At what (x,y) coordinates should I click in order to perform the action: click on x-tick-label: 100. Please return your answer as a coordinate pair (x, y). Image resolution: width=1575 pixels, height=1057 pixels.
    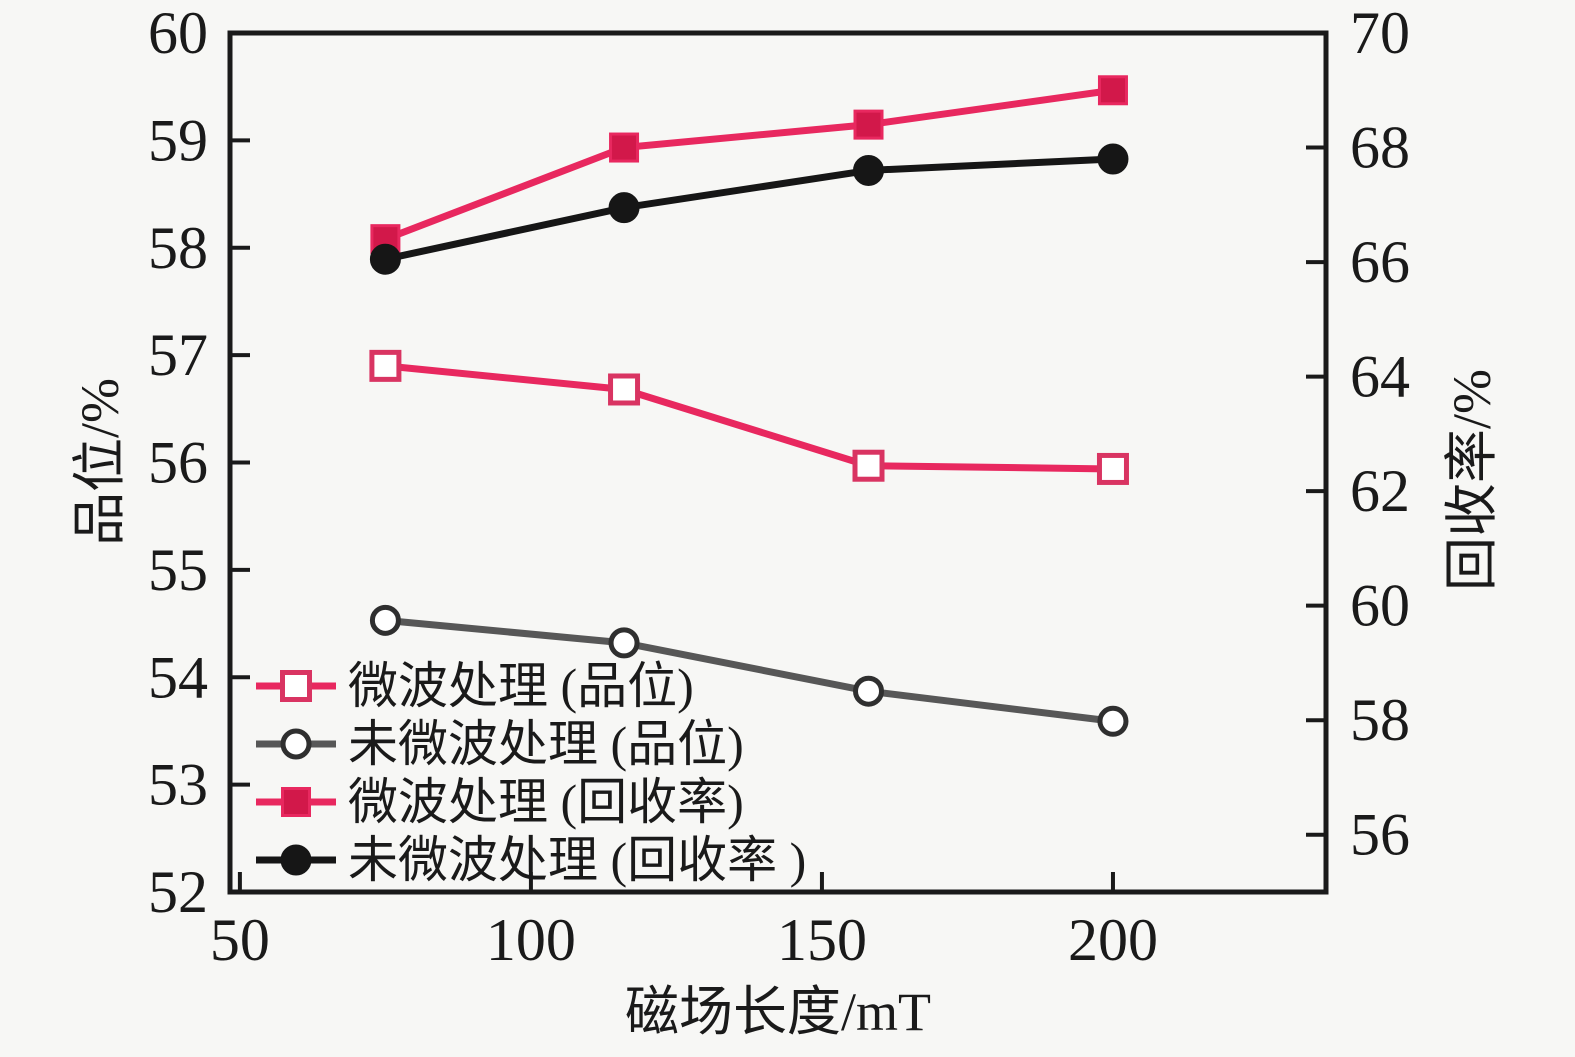
    Looking at the image, I should click on (531, 940).